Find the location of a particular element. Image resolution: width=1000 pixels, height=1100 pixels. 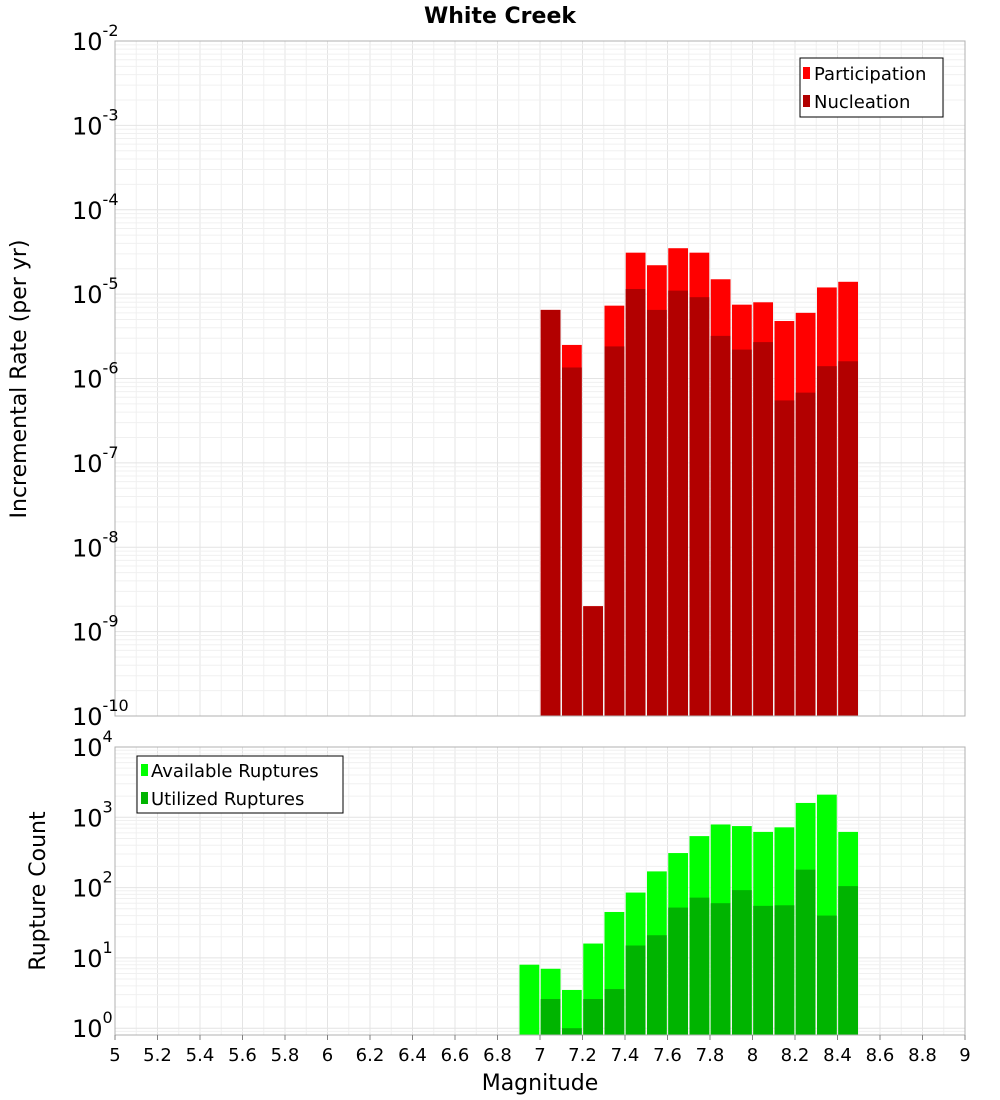

rate-y-tick-label: 10⁻⁵ is located at coordinates (95, 291).